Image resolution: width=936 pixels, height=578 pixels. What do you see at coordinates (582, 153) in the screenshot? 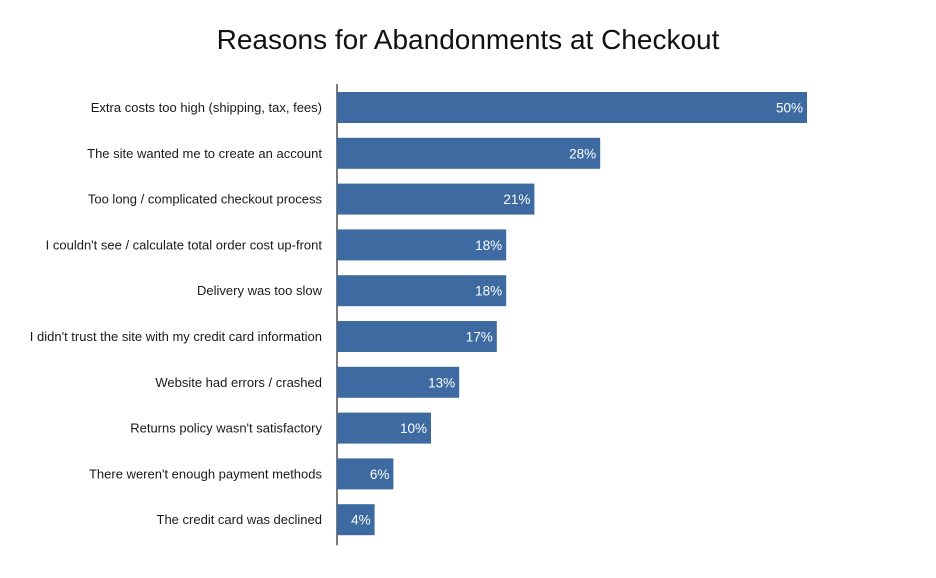
I see `value-label: 28%` at bounding box center [582, 153].